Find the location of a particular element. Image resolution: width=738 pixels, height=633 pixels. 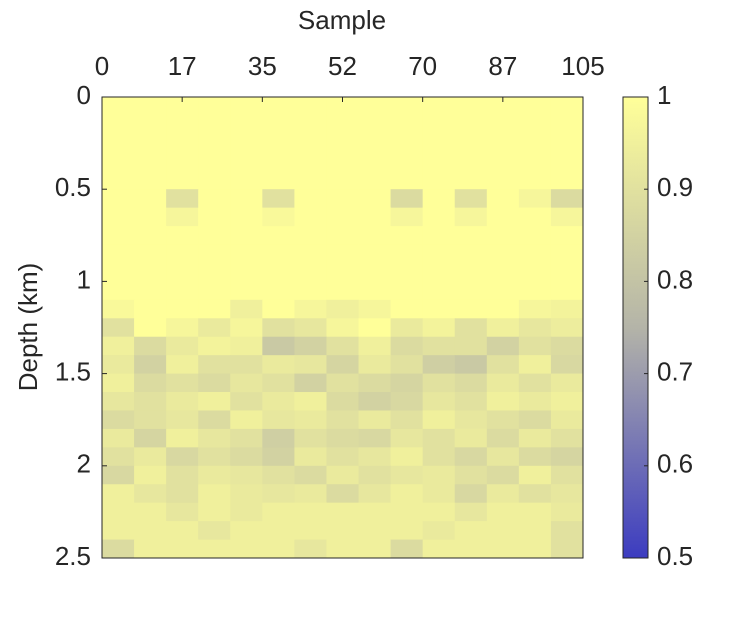

y-tick-label: 1.5 is located at coordinates (73, 371).